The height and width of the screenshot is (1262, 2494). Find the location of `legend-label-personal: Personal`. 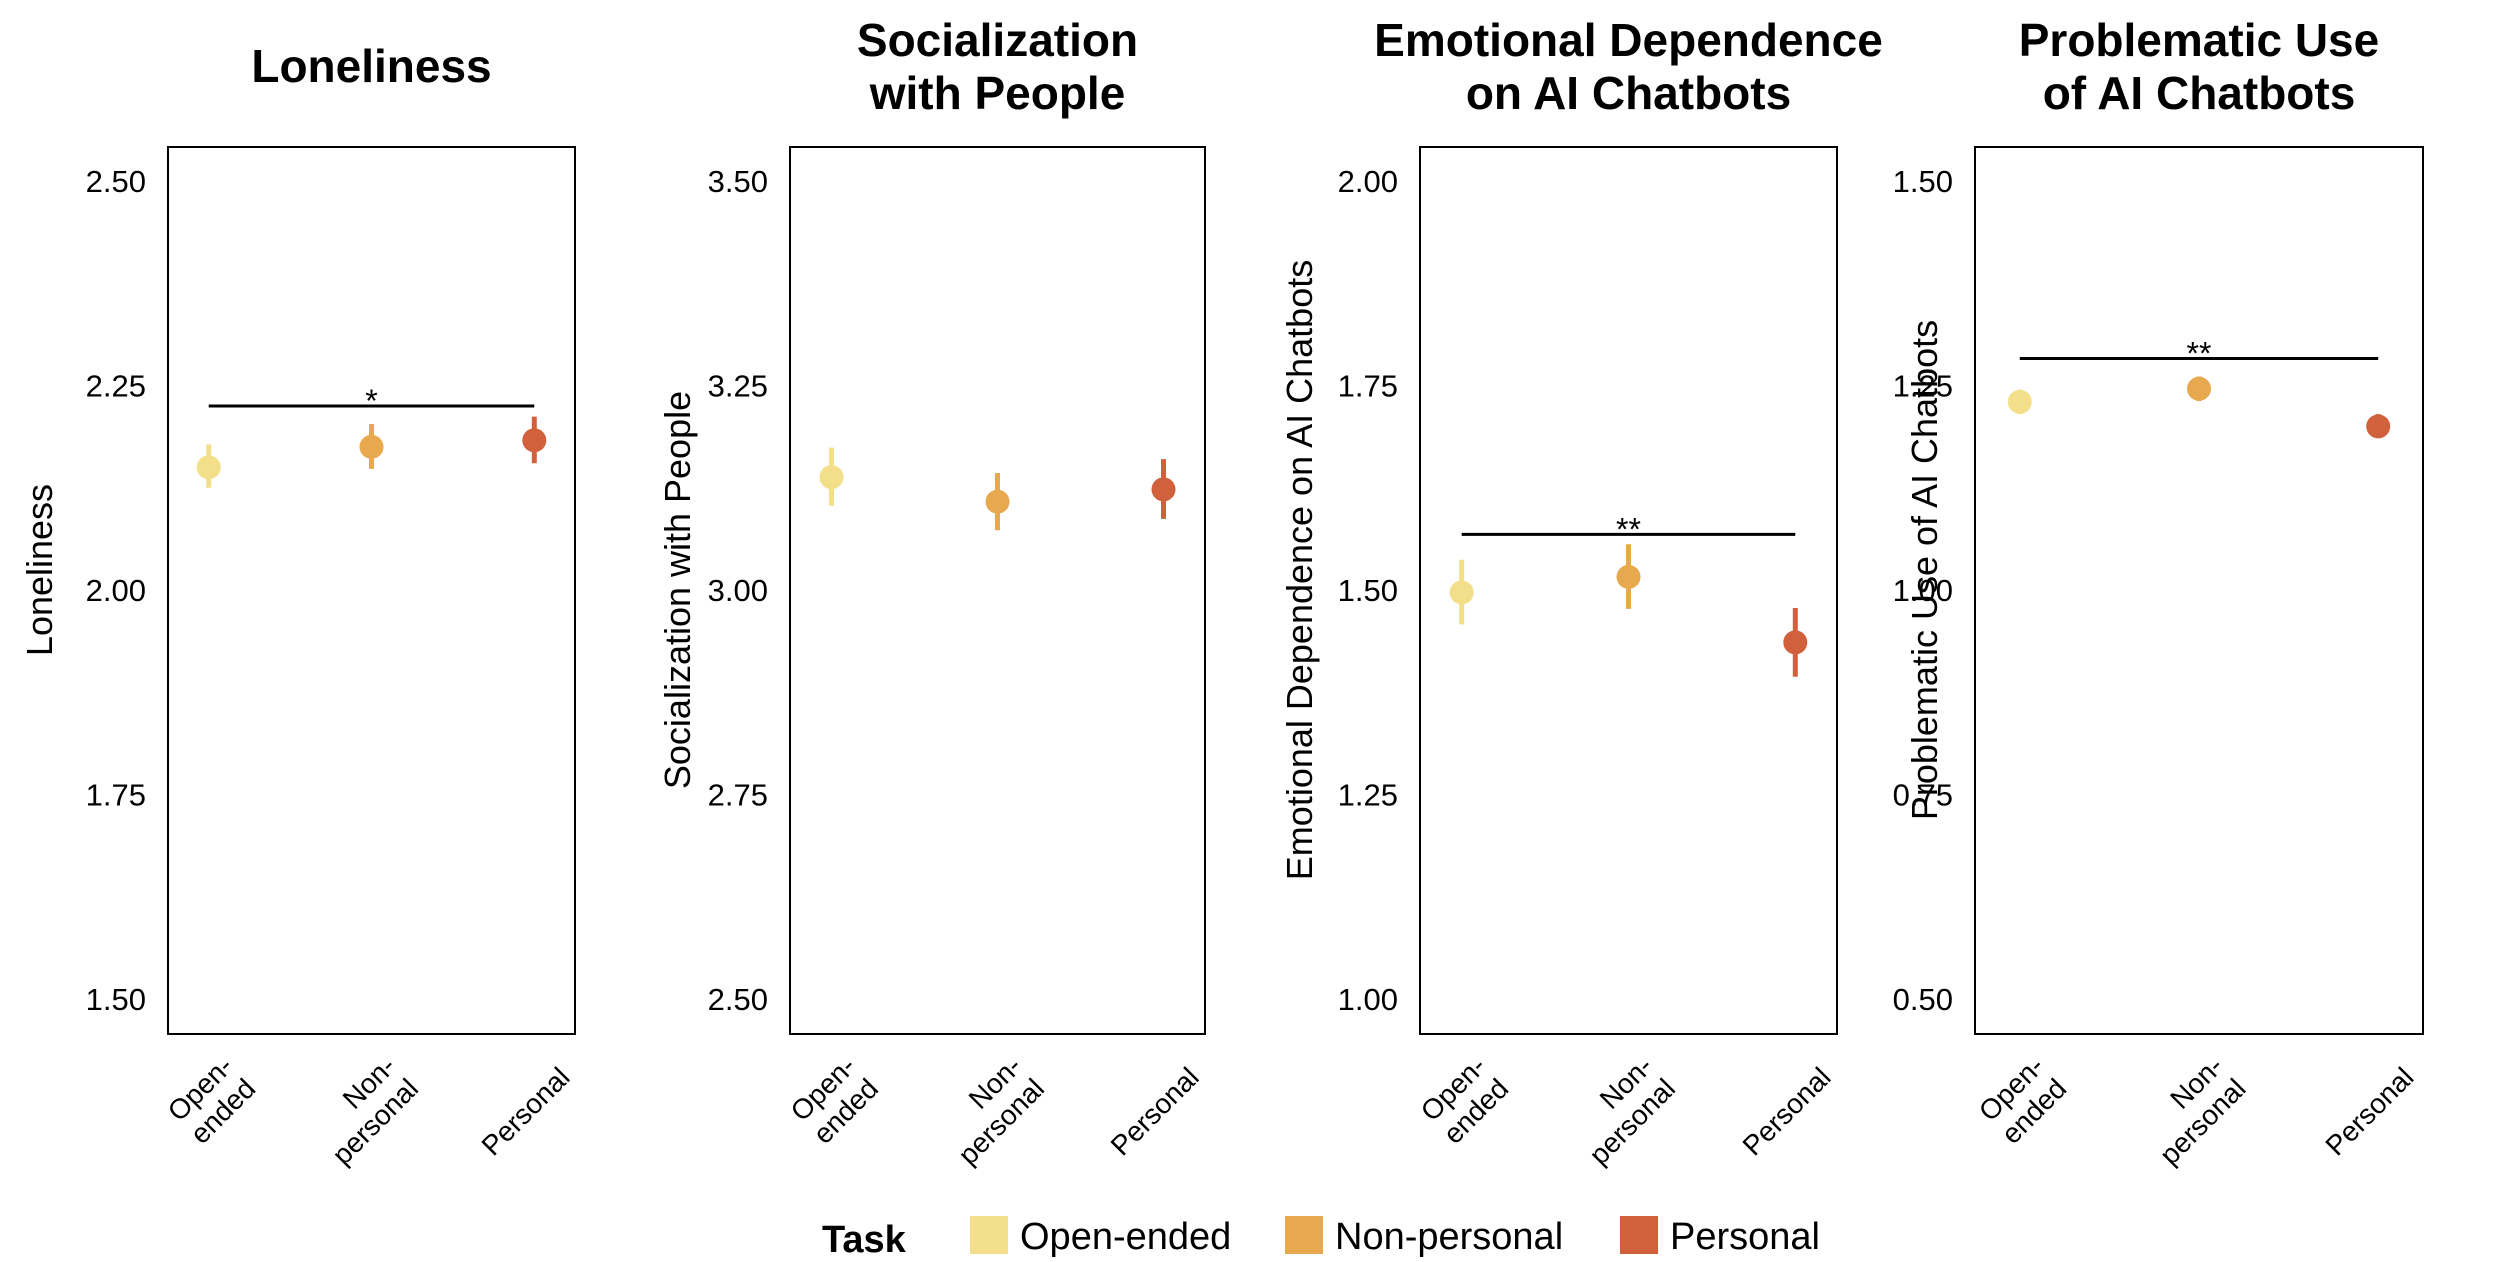

legend-label-personal: Personal is located at coordinates (1745, 1237).